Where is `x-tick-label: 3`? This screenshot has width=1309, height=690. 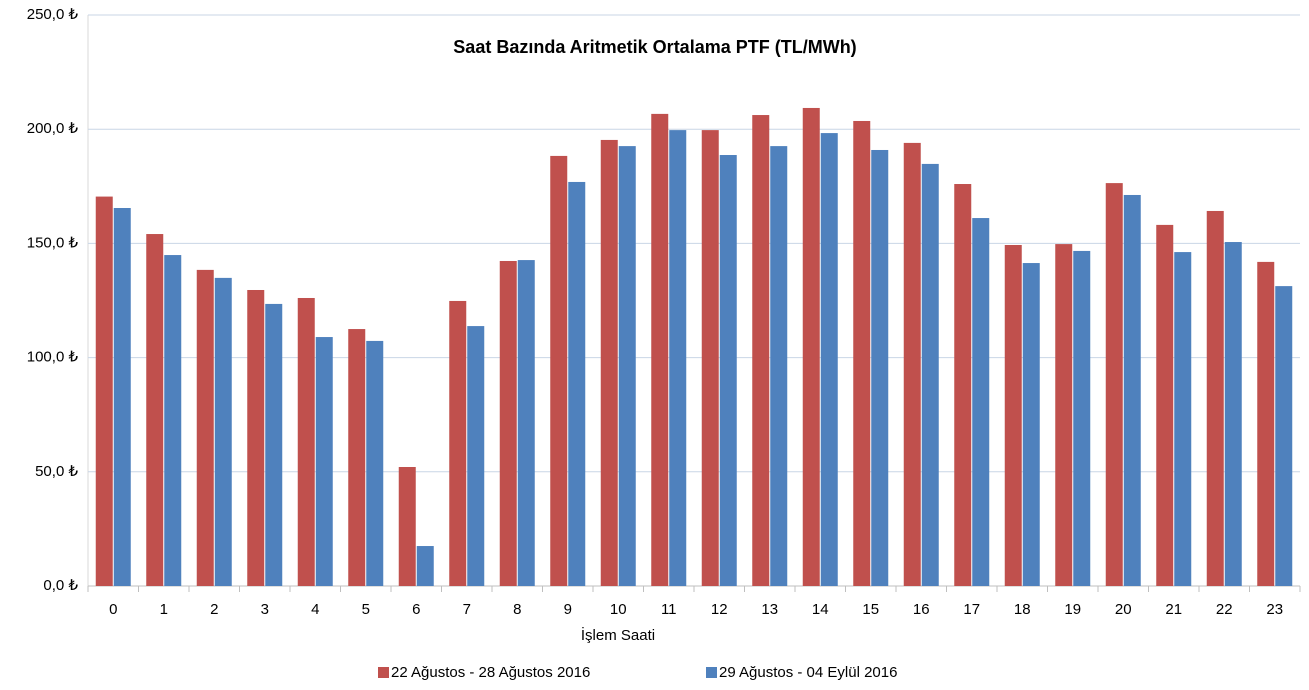
x-tick-label: 3 is located at coordinates (265, 609).